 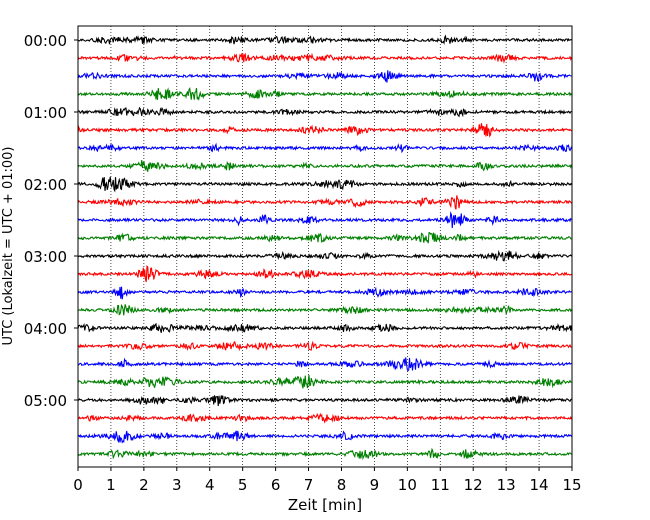 What do you see at coordinates (45, 113) in the screenshot?
I see `y-tick-label: 01:00` at bounding box center [45, 113].